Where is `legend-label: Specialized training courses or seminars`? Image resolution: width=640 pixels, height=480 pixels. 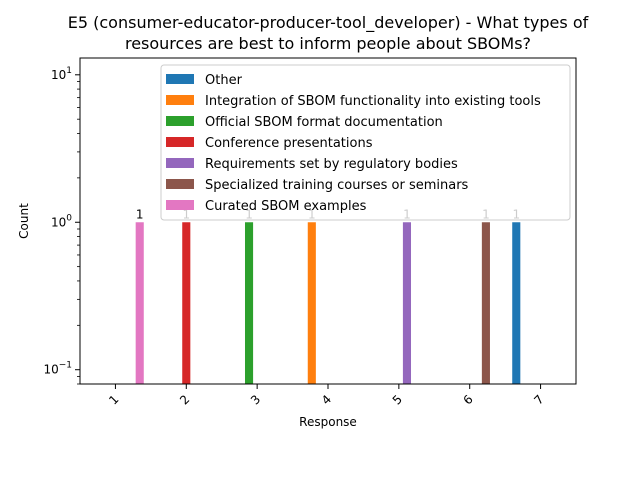
legend-label: Specialized training courses or seminars is located at coordinates (337, 185).